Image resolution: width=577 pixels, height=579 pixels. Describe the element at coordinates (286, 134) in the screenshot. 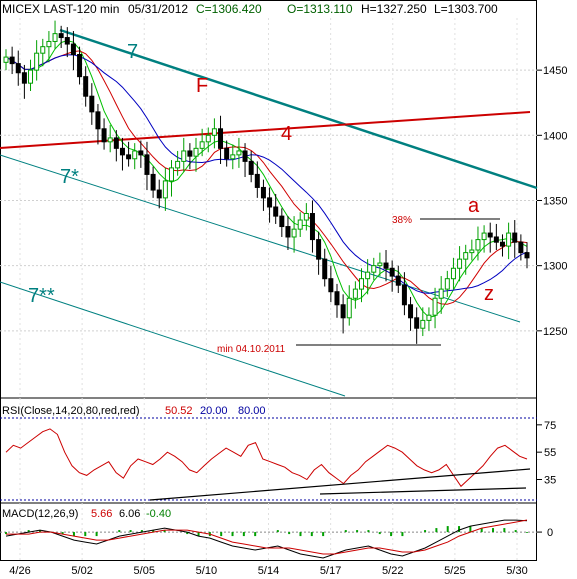

I see `label-4: 4` at that location.